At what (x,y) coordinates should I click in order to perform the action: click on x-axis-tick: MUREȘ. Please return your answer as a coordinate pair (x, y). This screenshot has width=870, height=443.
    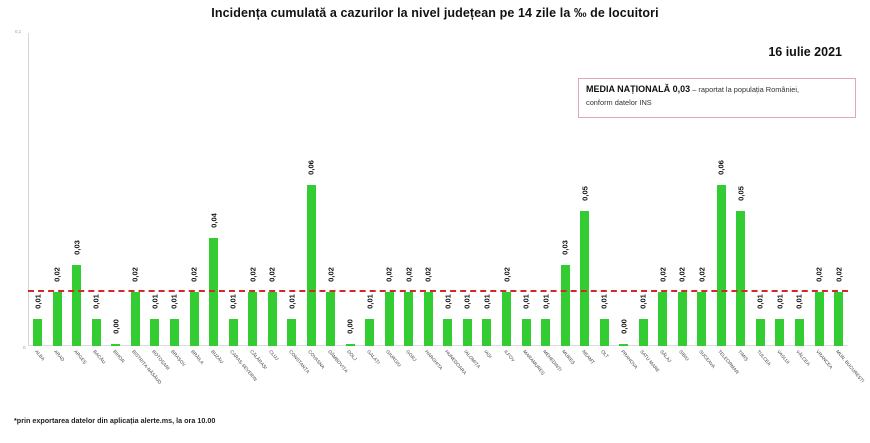
    Looking at the image, I should click on (566, 373).